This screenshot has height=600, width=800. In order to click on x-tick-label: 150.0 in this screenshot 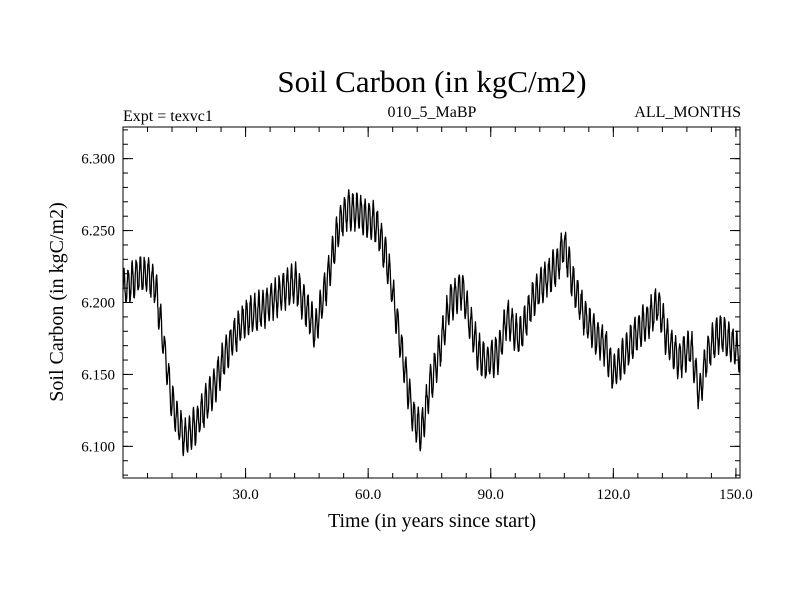, I will do `click(736, 495)`.